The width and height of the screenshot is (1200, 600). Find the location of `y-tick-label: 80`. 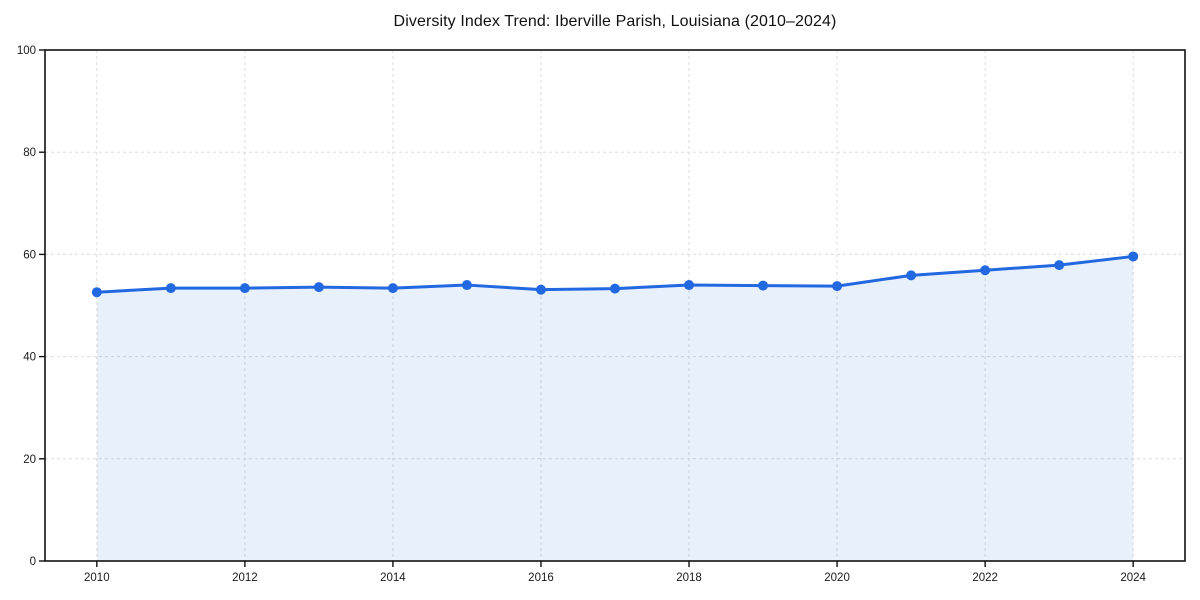

y-tick-label: 80 is located at coordinates (29, 153).